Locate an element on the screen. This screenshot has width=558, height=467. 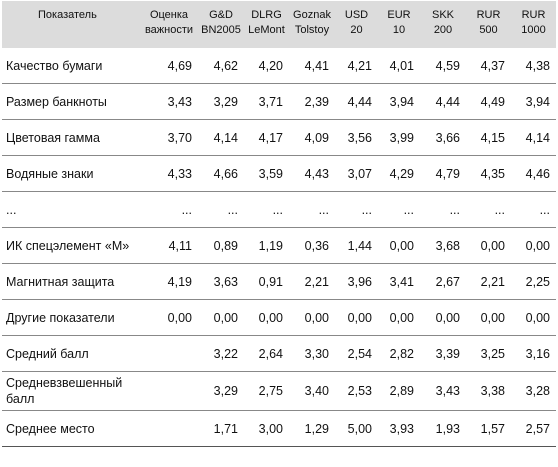
row-label: Средневзвешенный балл is located at coordinates (71, 391).